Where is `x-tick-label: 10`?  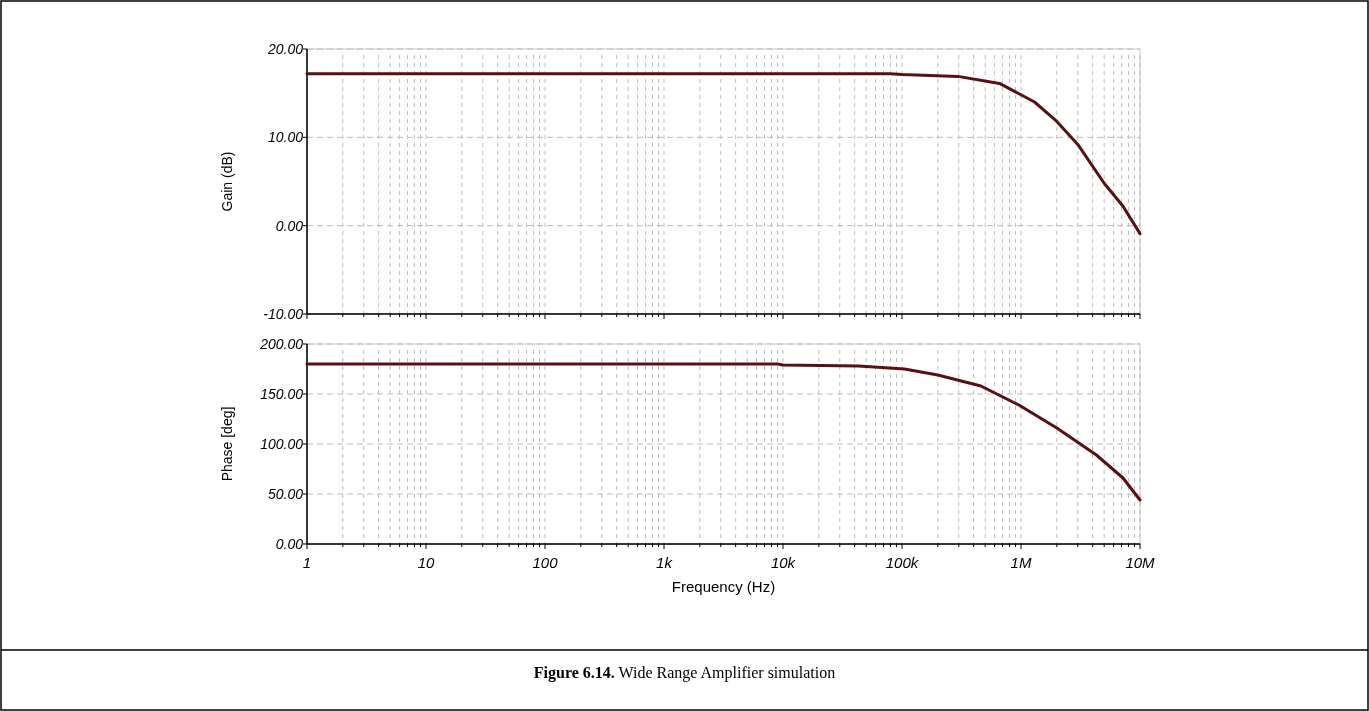
x-tick-label: 10 is located at coordinates (426, 562).